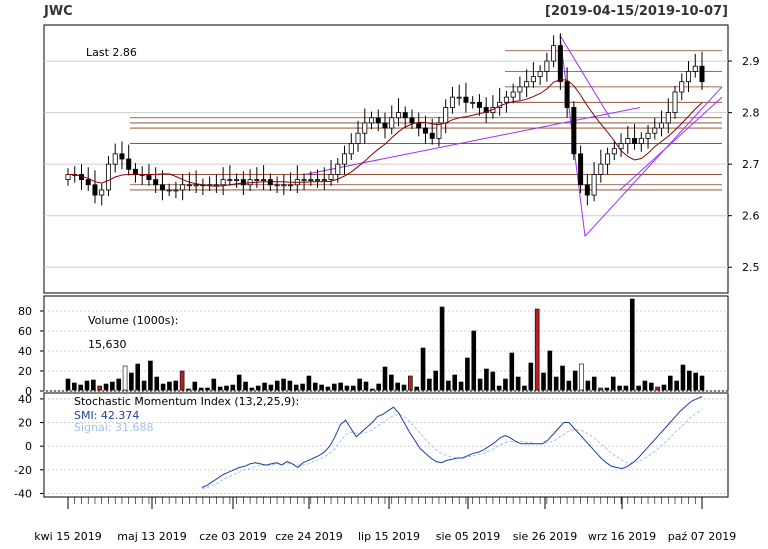  Describe the element at coordinates (636, 11) in the screenshot. I see `date-range: [2019-04-15/2019-10-07]` at that location.